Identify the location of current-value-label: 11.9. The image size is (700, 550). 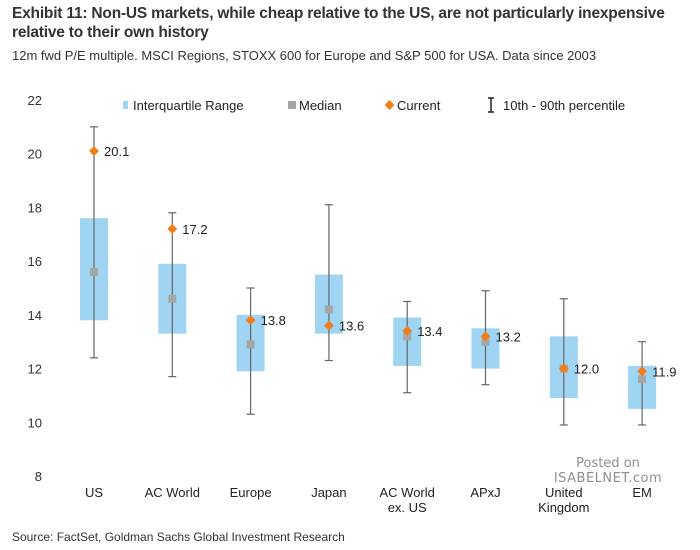
(664, 371).